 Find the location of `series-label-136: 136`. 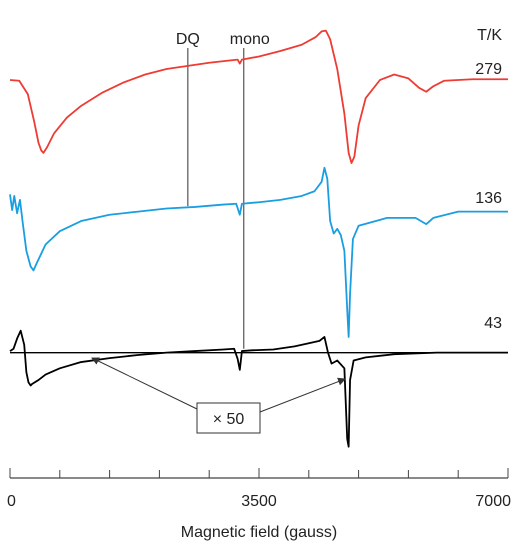

series-label-136: 136 is located at coordinates (488, 198).